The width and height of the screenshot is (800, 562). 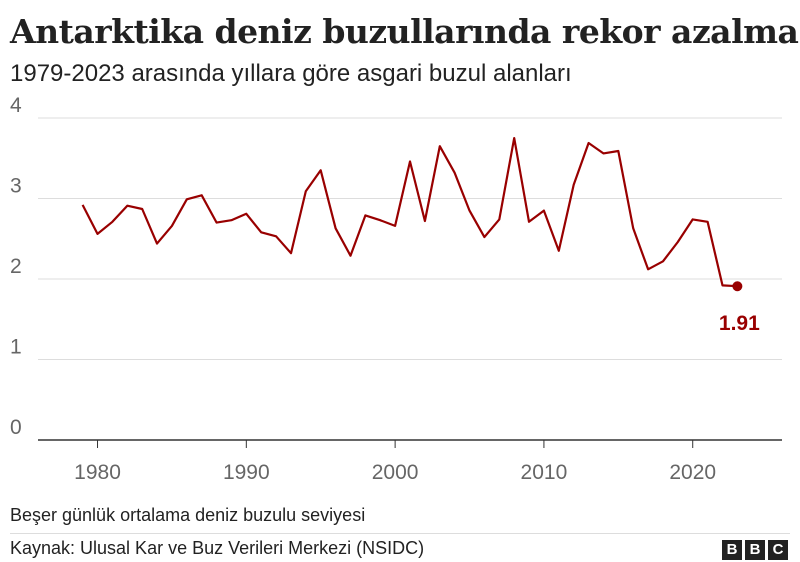 I want to click on y-tick-labels: 0 1 2 3 4, so click(x=16, y=266).